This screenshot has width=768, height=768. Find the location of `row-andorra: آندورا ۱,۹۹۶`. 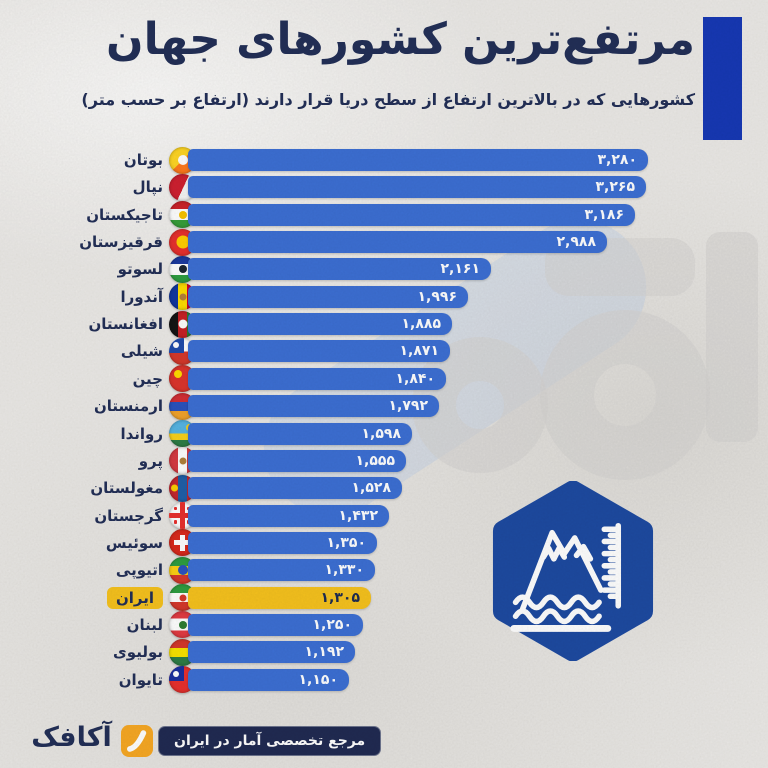

row-andorra: آندورا ۱,۹۹۶ is located at coordinates (384, 297).